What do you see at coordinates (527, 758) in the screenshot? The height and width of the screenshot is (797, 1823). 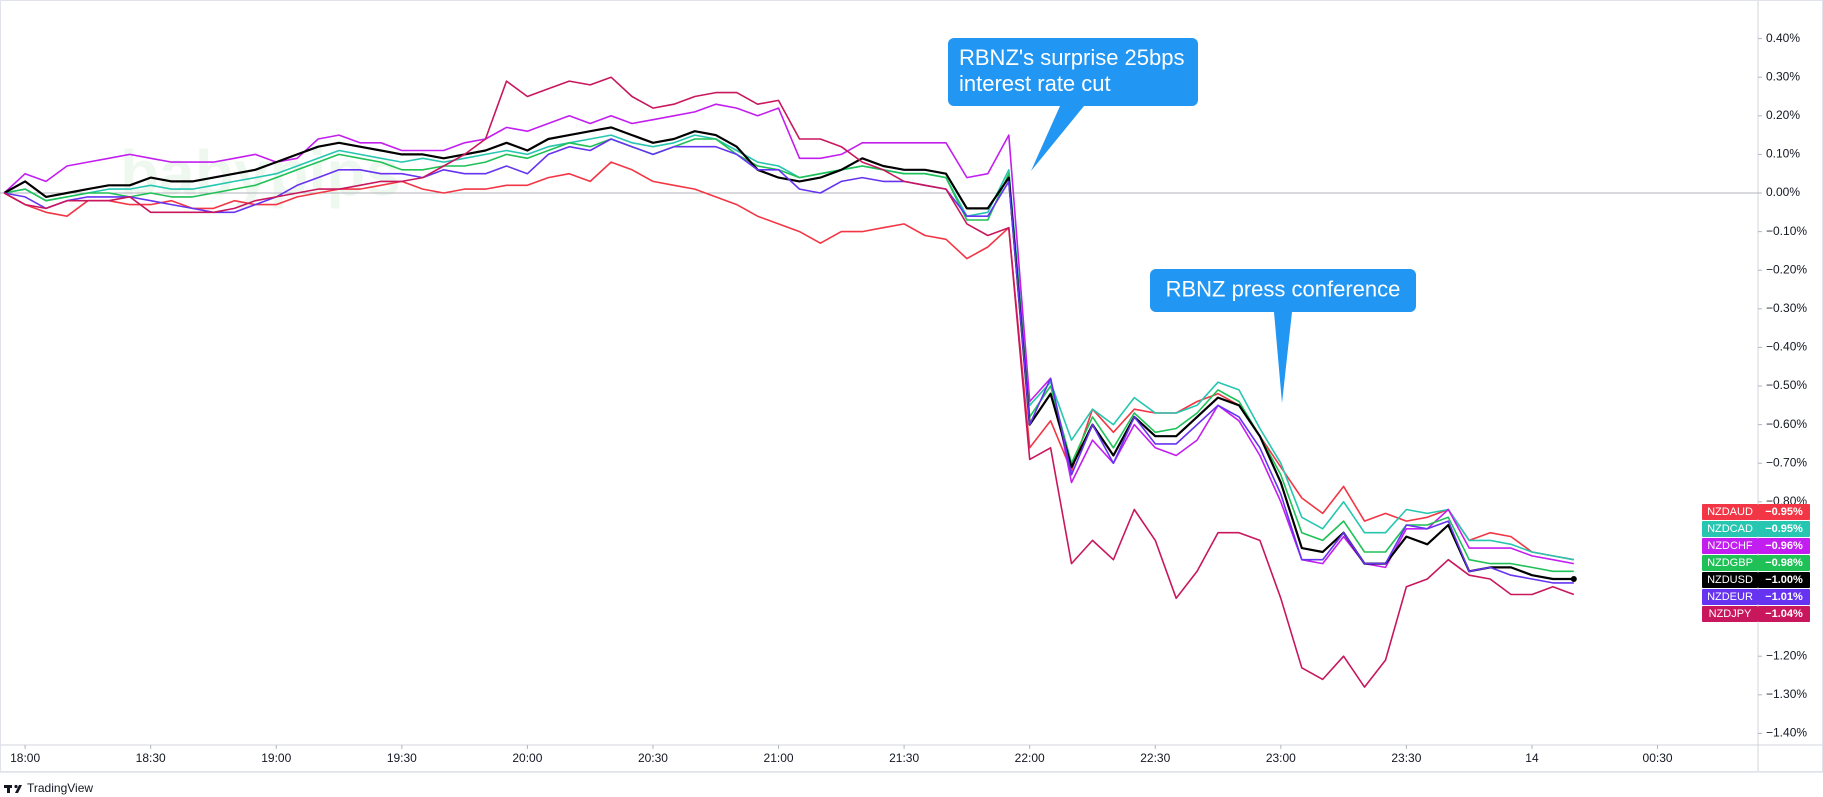 I see `x-tick-label: 20:00` at bounding box center [527, 758].